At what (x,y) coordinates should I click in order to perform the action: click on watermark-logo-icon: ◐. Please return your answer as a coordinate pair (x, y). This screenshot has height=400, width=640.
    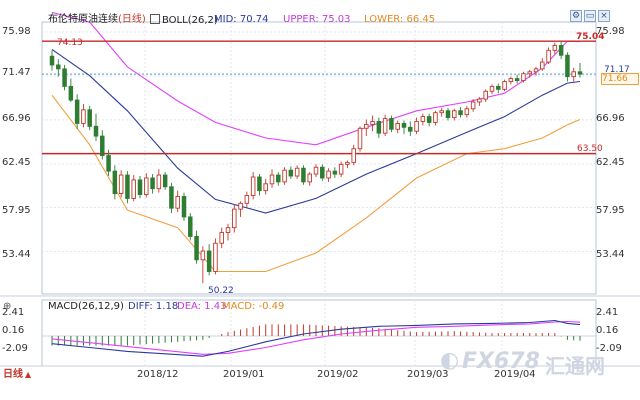
    Looking at the image, I should click on (450, 360).